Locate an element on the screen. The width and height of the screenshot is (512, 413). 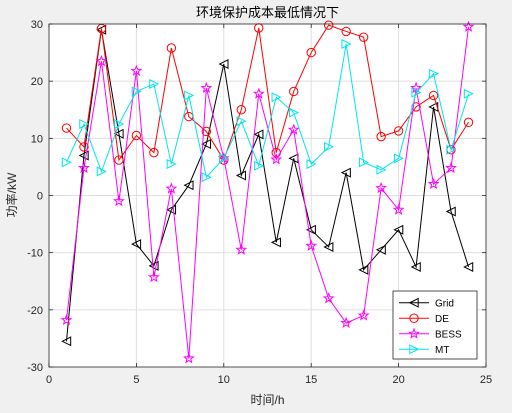
legend-label: MT is located at coordinates (442, 350).